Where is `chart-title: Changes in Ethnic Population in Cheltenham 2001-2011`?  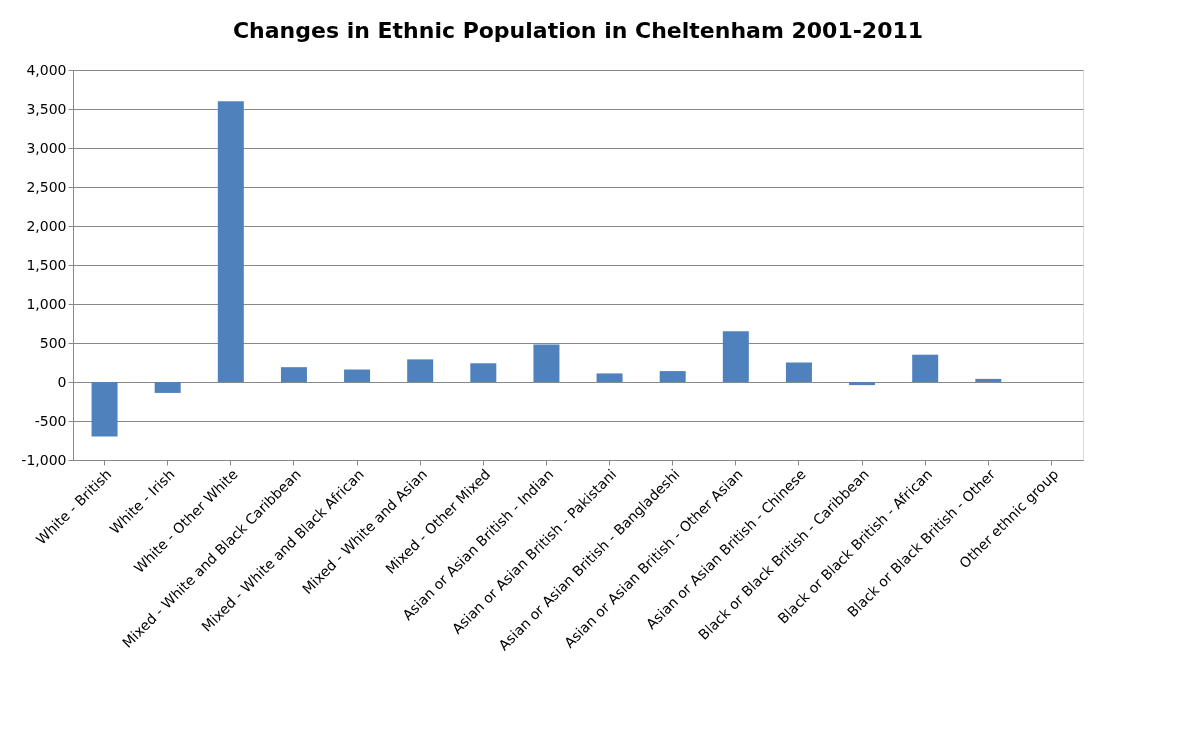
chart-title: Changes in Ethnic Population in Cheltenham 2001-2011 is located at coordinates (578, 30).